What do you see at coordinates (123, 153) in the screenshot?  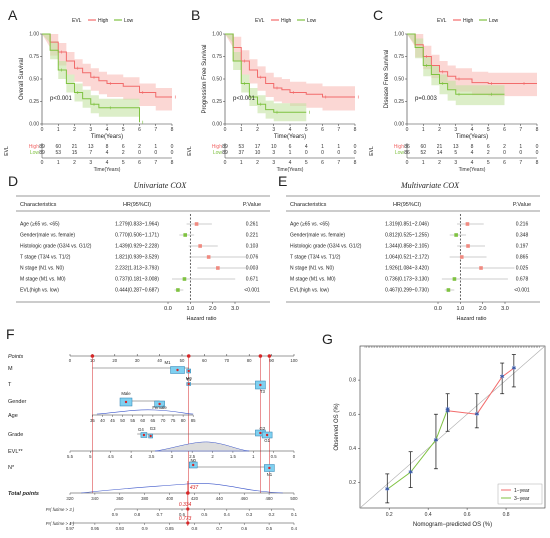 I see `risk-count-low: 2` at bounding box center [123, 153].